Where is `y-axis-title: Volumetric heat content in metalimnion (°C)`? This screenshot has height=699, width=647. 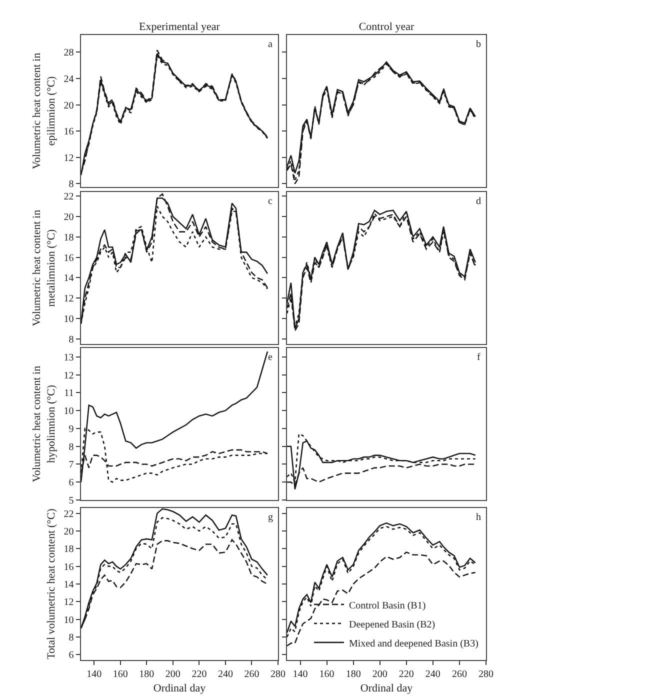
y-axis-title: Volumetric heat content in metalimnion (°C) is located at coordinates (44, 267).